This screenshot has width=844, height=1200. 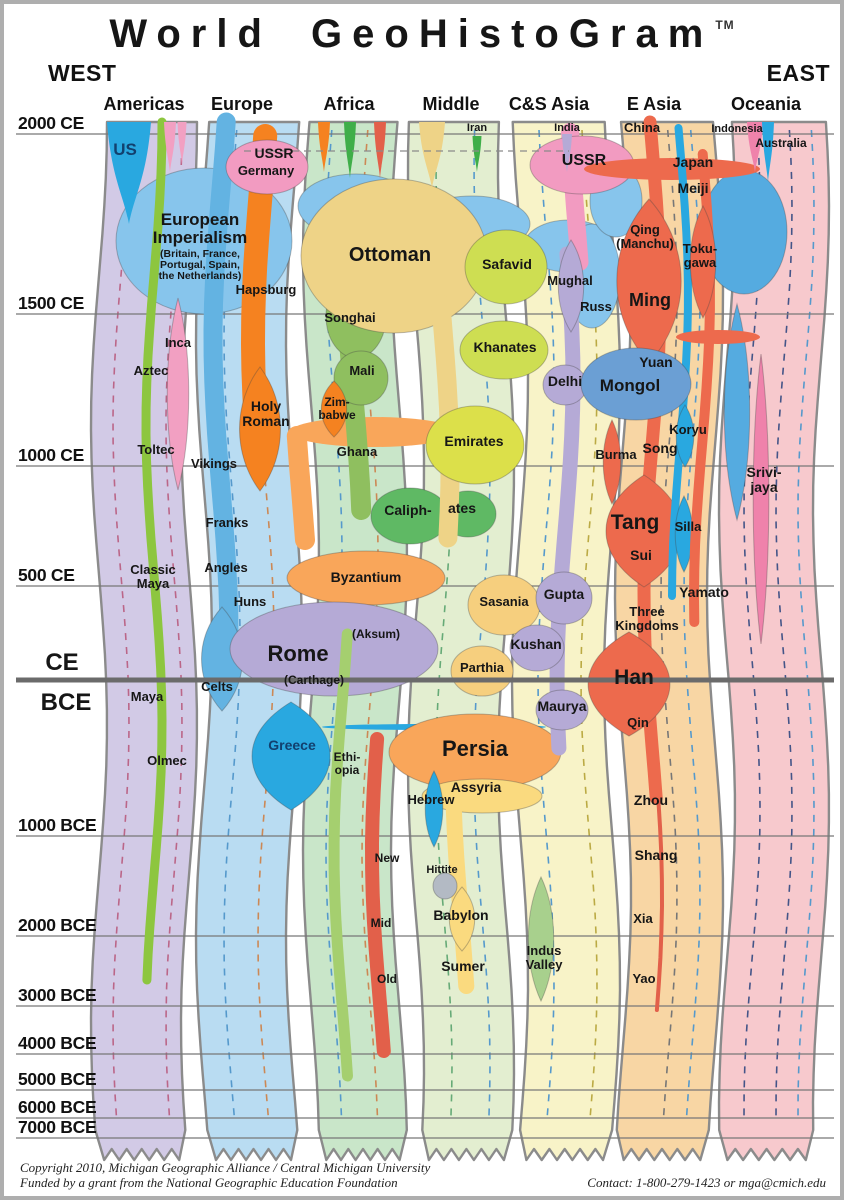 I want to click on label-meiji: Meiji, so click(x=692, y=188).